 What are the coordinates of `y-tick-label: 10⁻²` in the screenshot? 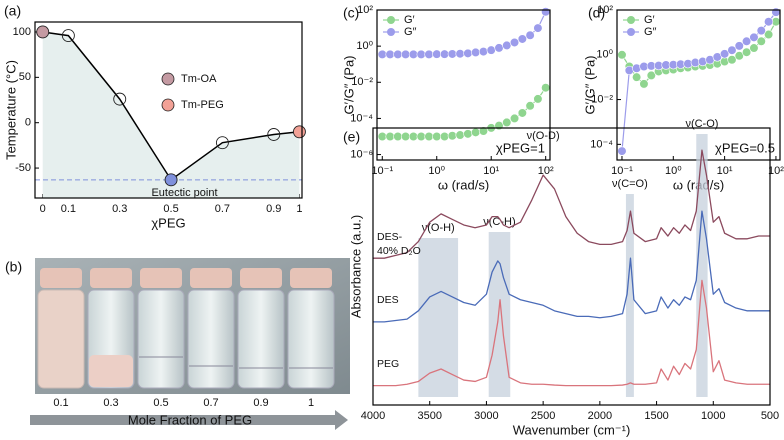 It's located at (362, 82).